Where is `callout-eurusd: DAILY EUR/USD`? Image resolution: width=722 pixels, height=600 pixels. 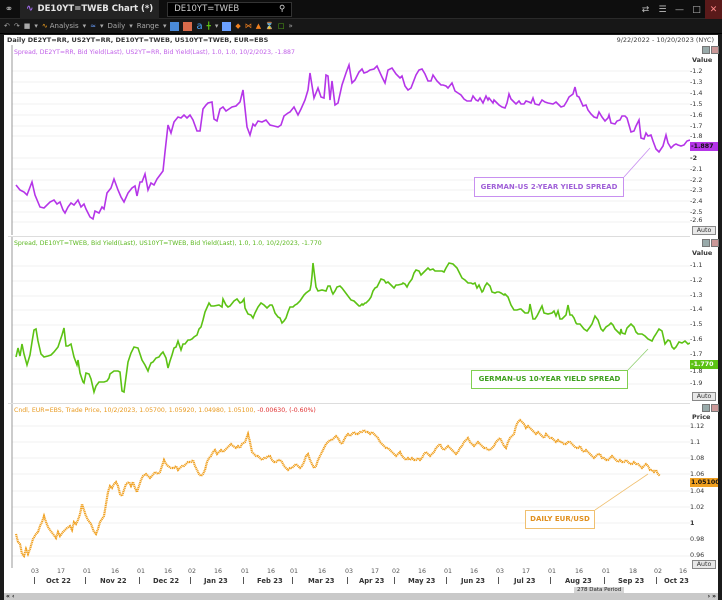 callout-eurusd: DAILY EUR/USD is located at coordinates (560, 519).